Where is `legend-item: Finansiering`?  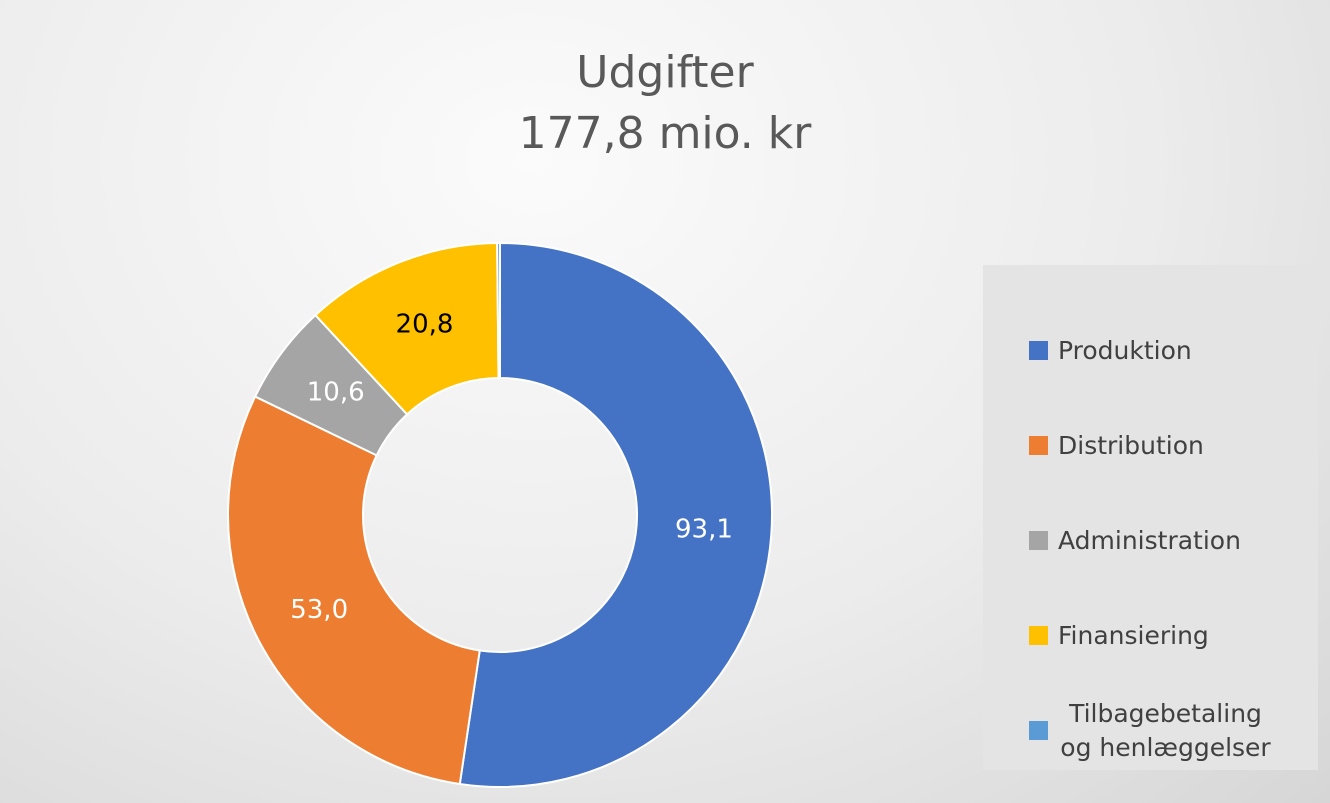 legend-item: Finansiering is located at coordinates (1173, 635).